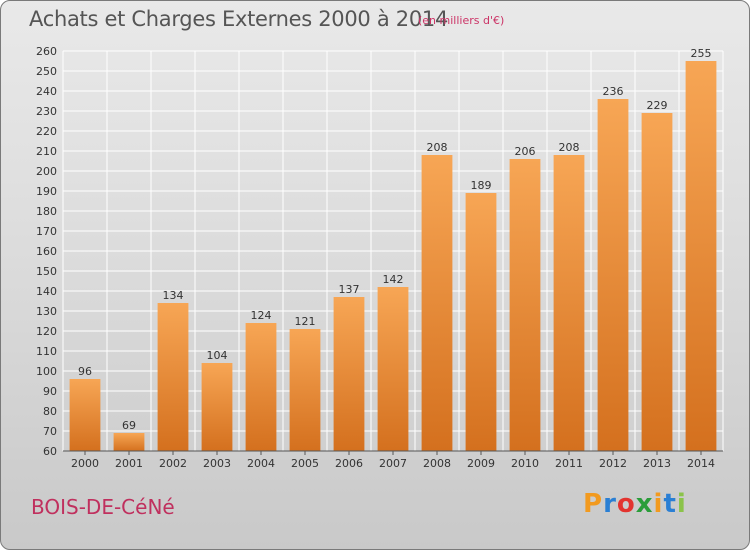  Describe the element at coordinates (46, 371) in the screenshot. I see `y-tick-label: 100` at that location.